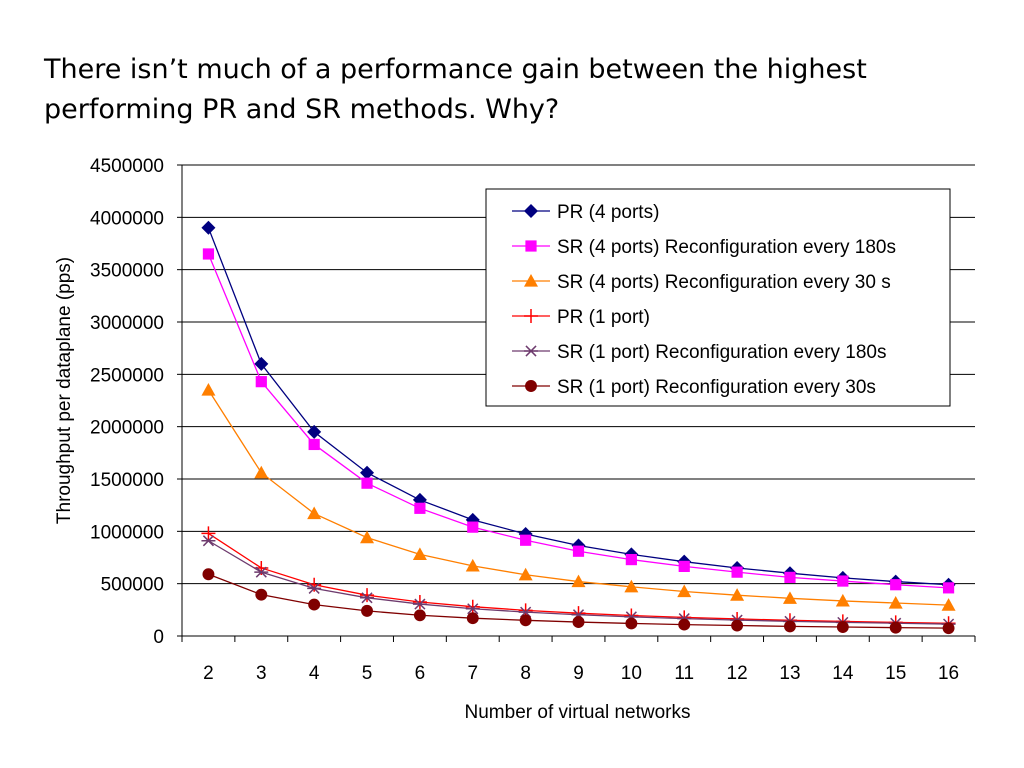 The image size is (1024, 768). Describe the element at coordinates (578, 673) in the screenshot. I see `x-tick-label: 9` at that location.